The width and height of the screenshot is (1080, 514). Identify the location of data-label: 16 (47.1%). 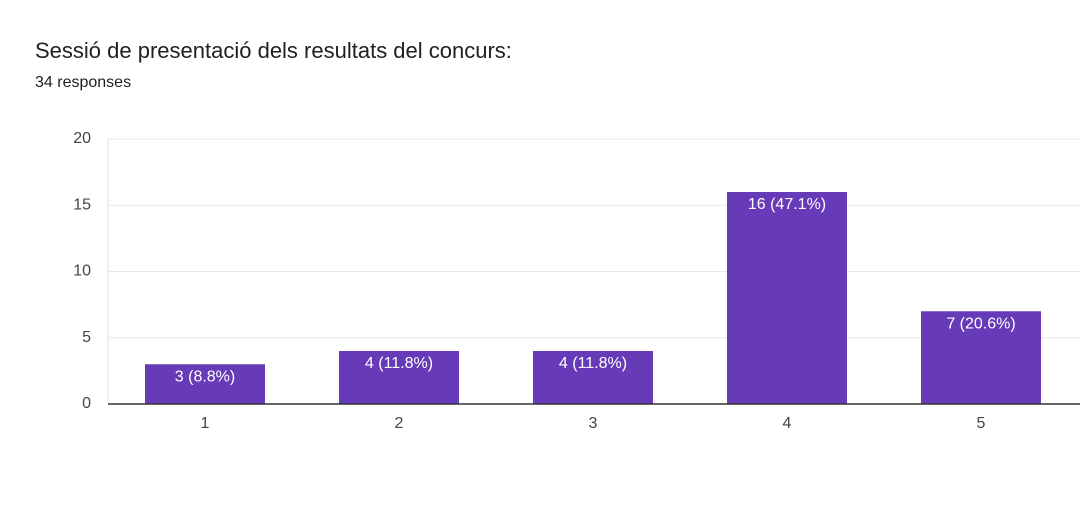
(787, 204).